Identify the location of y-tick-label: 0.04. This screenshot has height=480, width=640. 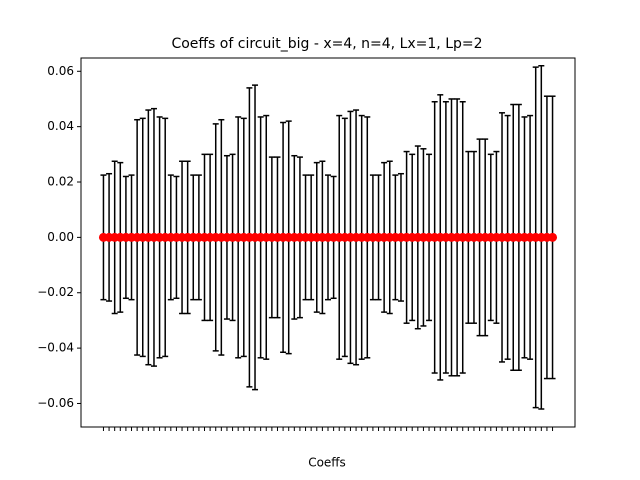
(60, 126).